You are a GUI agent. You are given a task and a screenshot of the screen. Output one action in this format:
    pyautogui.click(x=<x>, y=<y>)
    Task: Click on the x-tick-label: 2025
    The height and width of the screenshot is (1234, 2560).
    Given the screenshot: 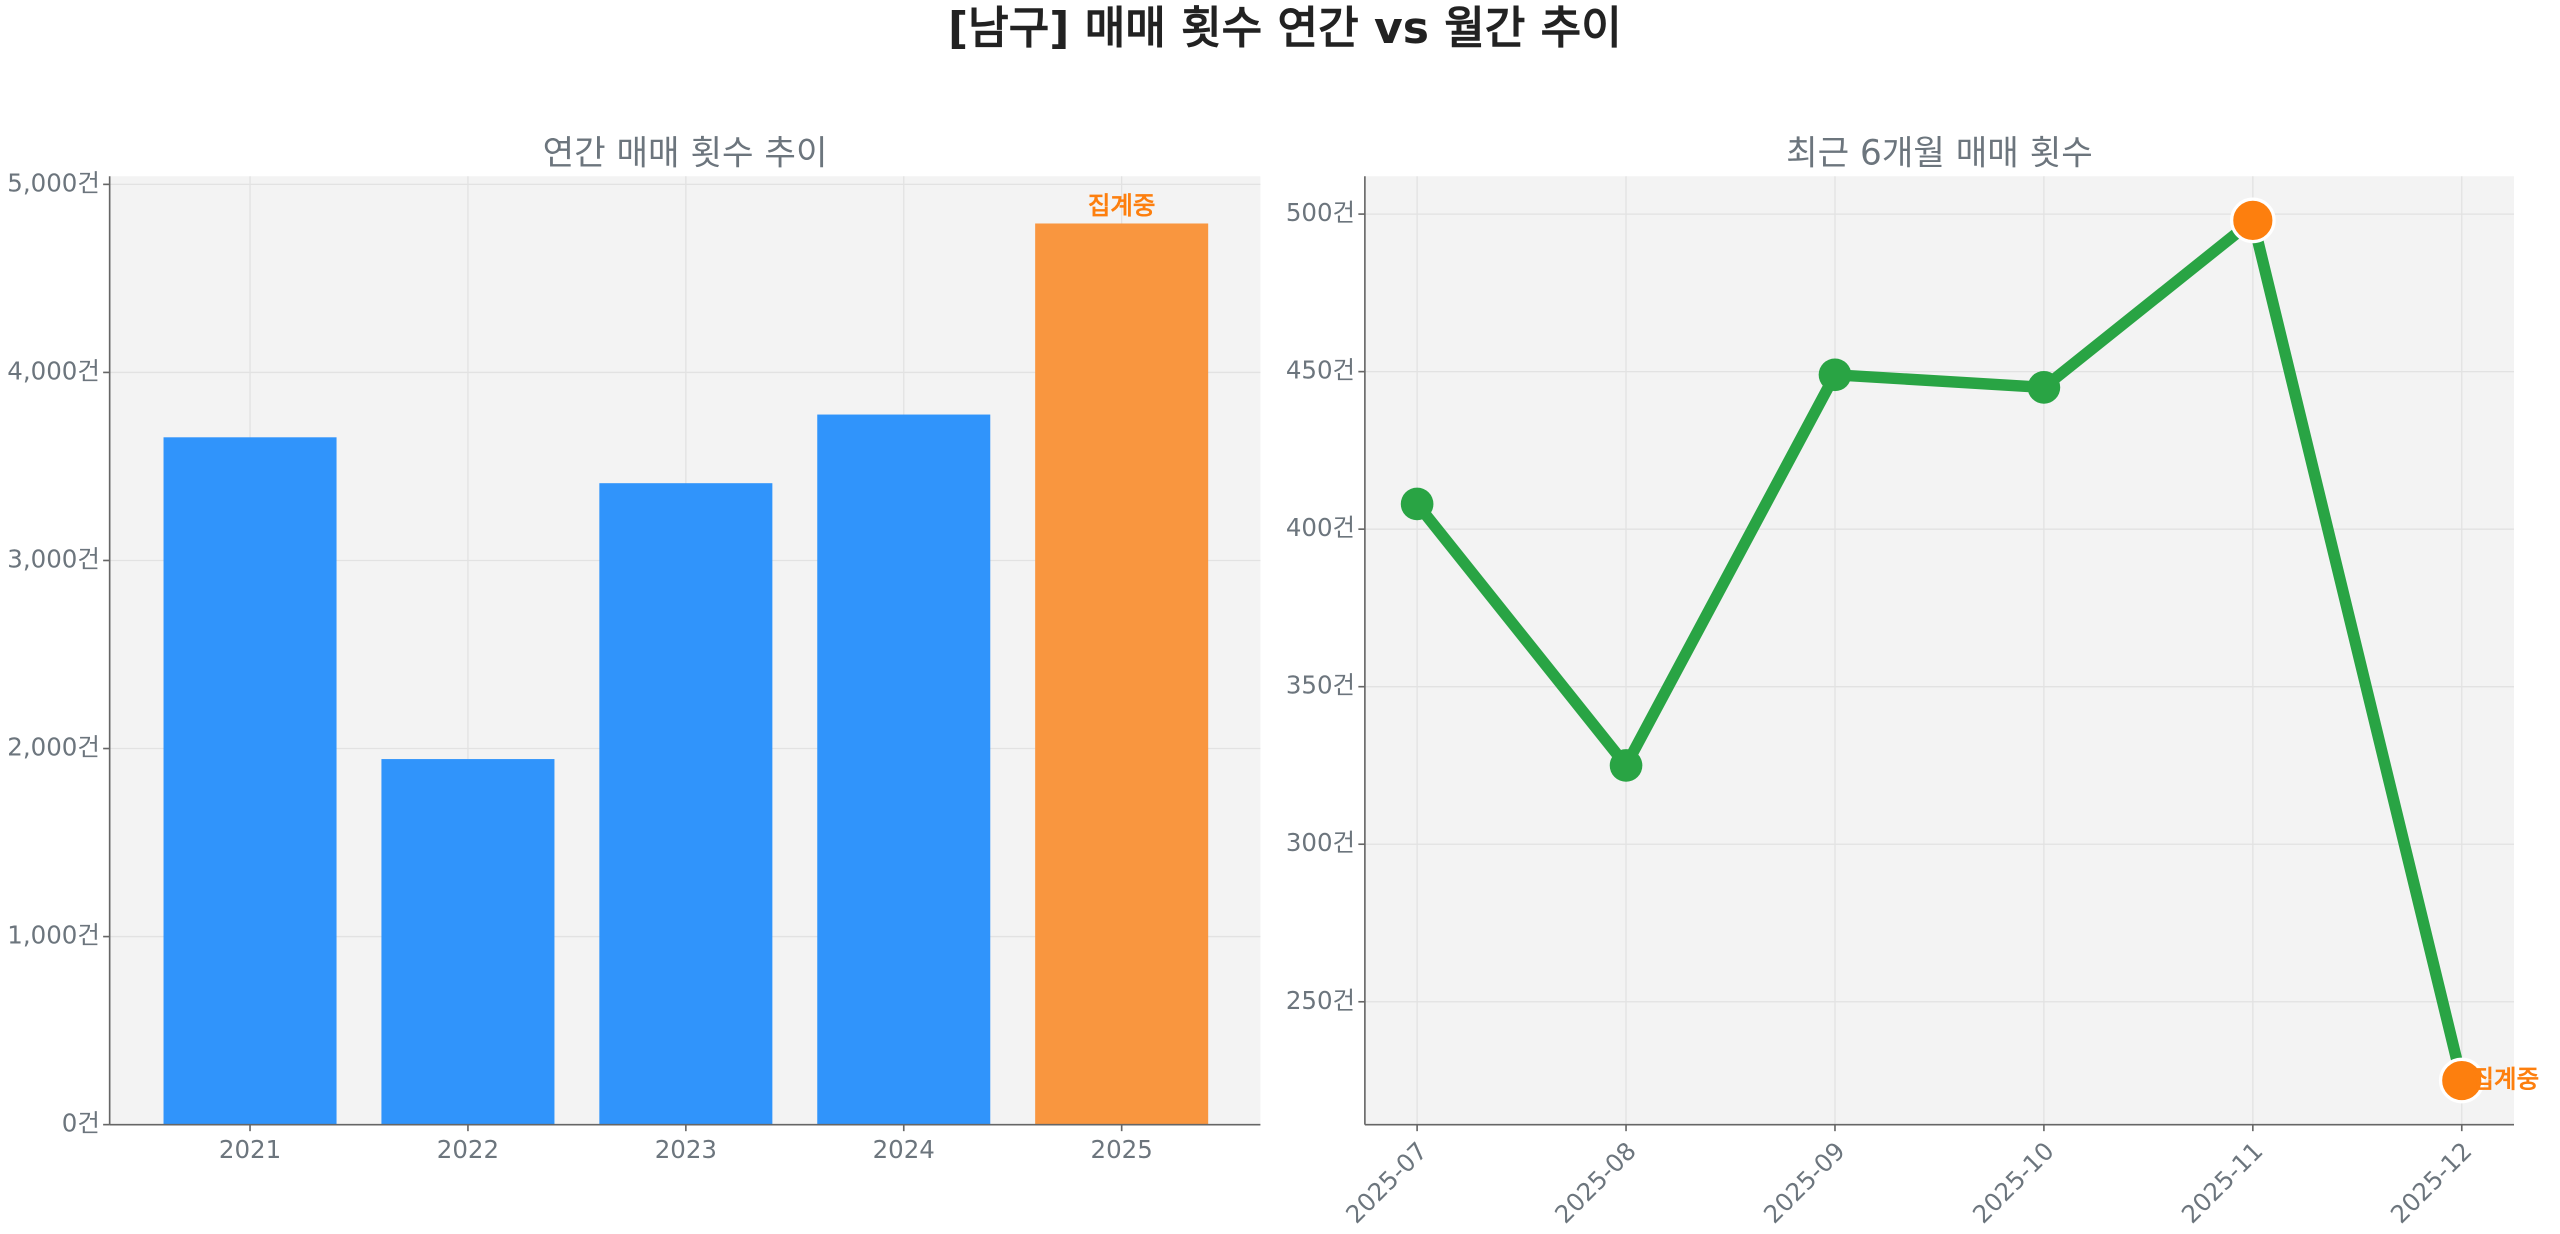 What is the action you would take?
    pyautogui.click(x=1122, y=1149)
    